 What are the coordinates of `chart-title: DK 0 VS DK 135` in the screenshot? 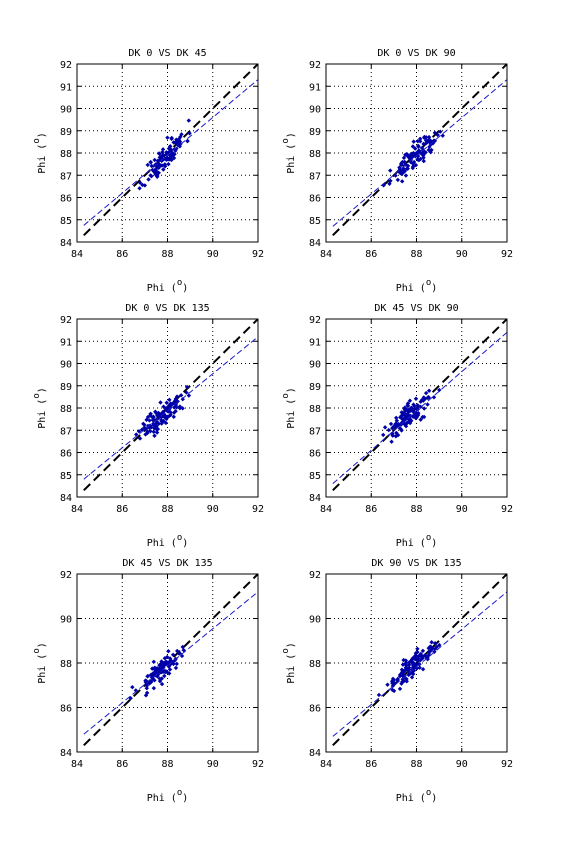 It's located at (167, 308).